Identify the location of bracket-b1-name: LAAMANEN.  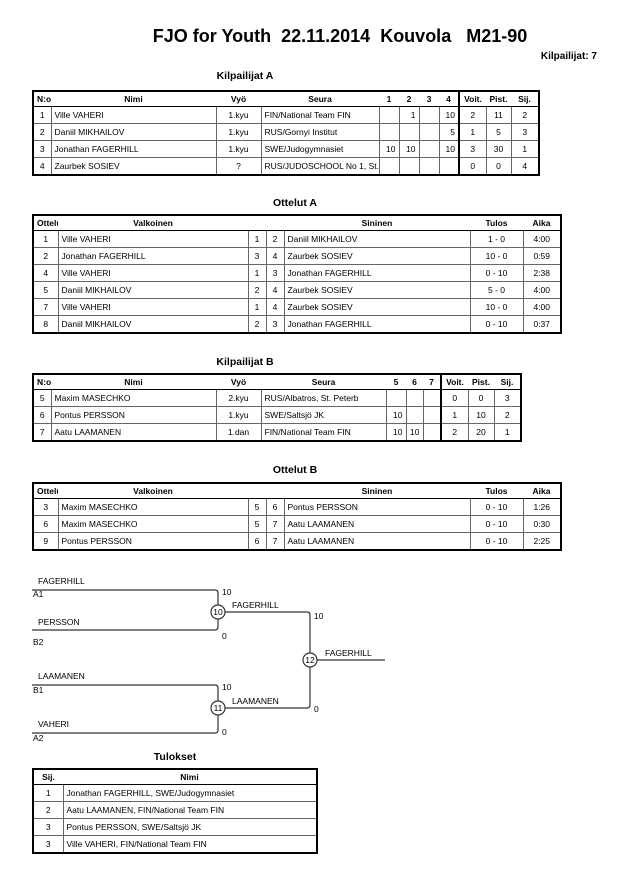
(61, 676).